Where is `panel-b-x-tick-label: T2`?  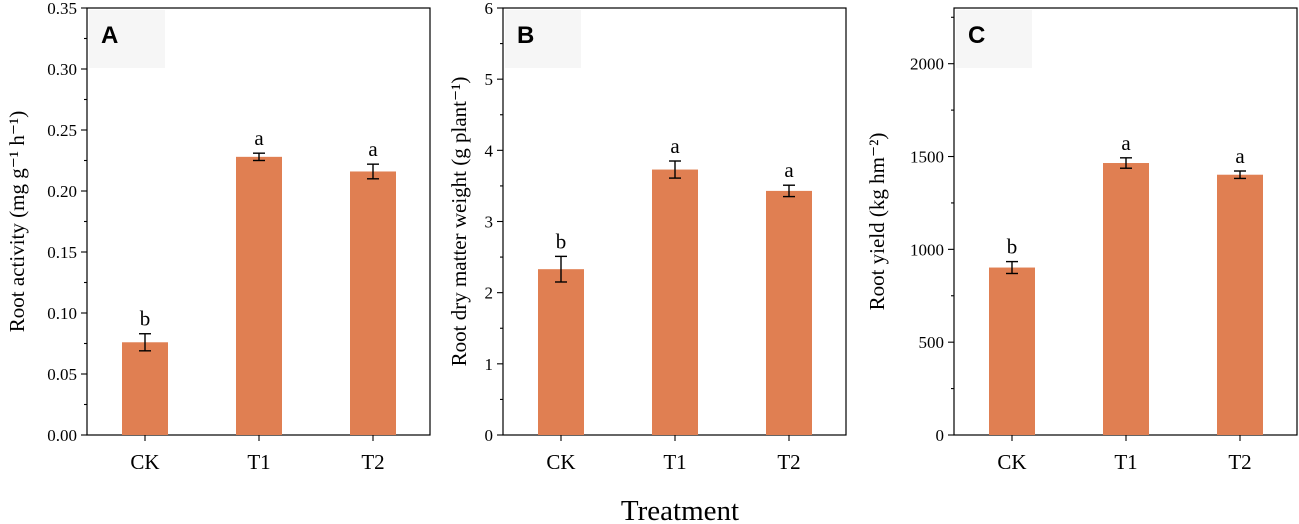 panel-b-x-tick-label: T2 is located at coordinates (788, 462).